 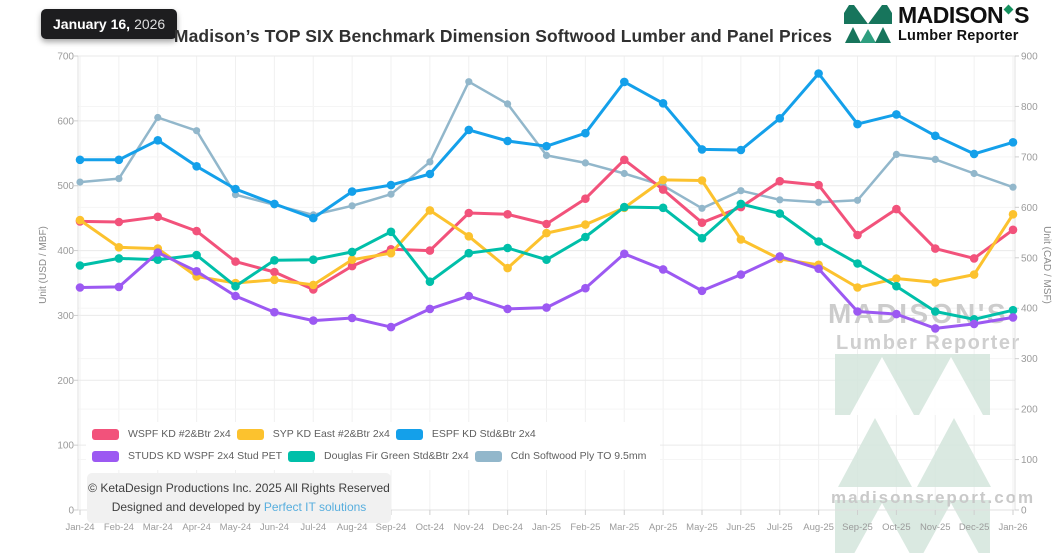 What do you see at coordinates (315, 506) in the screenshot?
I see `perfect-it-solutions-link: Perfect IT solutions` at bounding box center [315, 506].